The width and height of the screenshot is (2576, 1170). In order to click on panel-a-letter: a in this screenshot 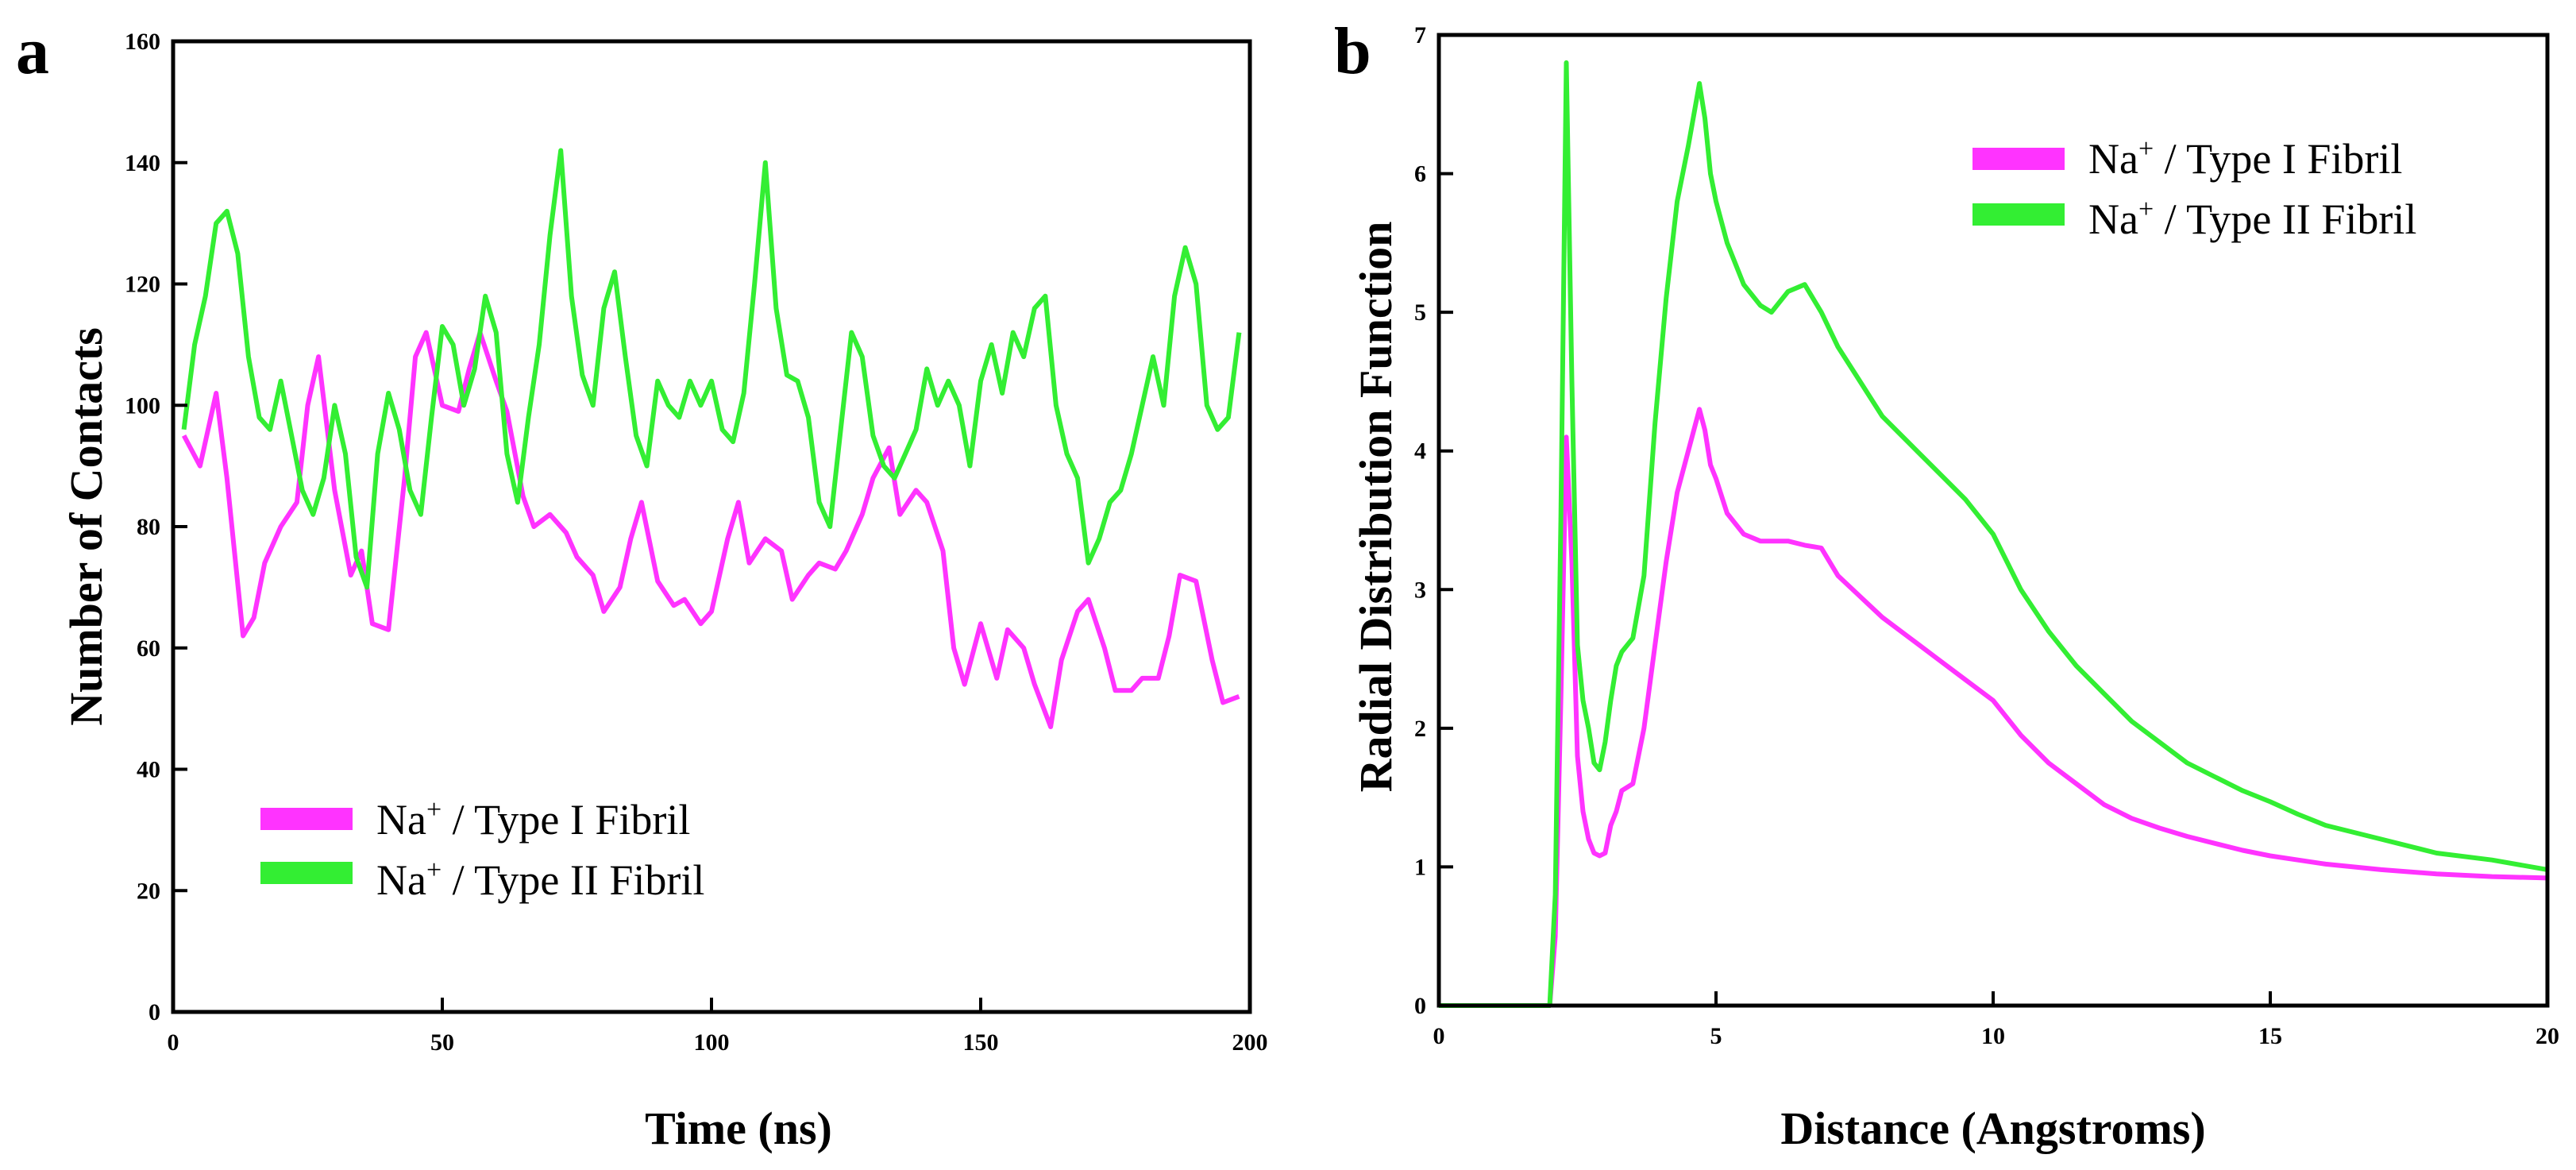, I will do `click(32, 51)`.